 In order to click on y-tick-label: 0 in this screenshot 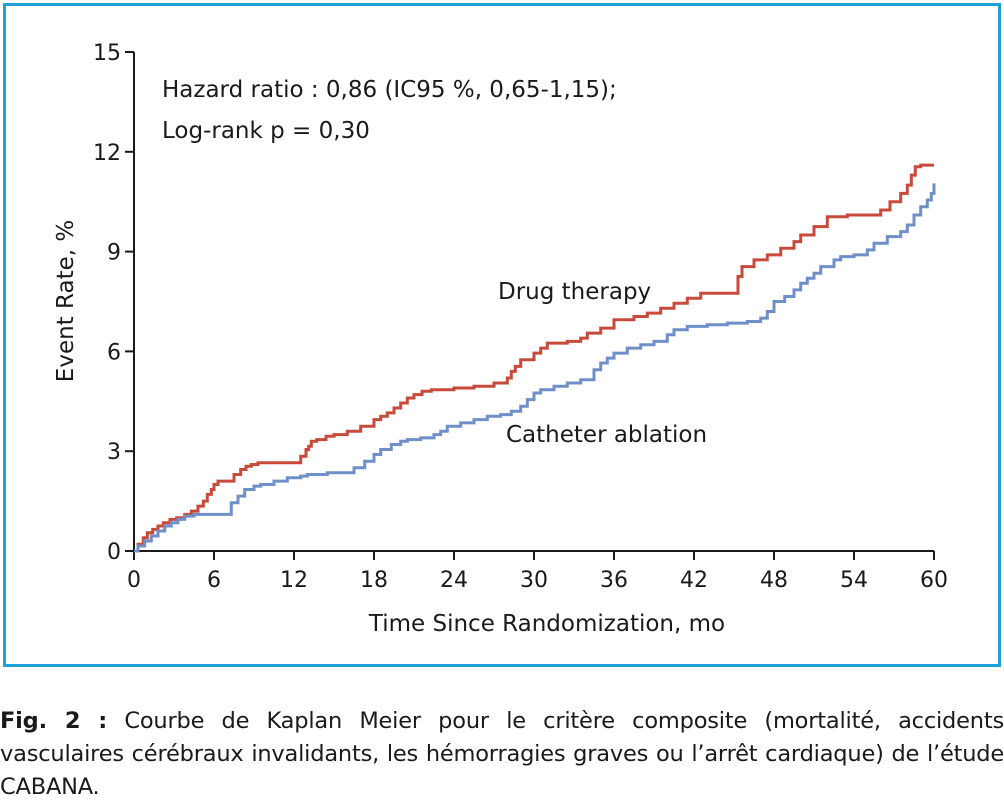, I will do `click(114, 552)`.